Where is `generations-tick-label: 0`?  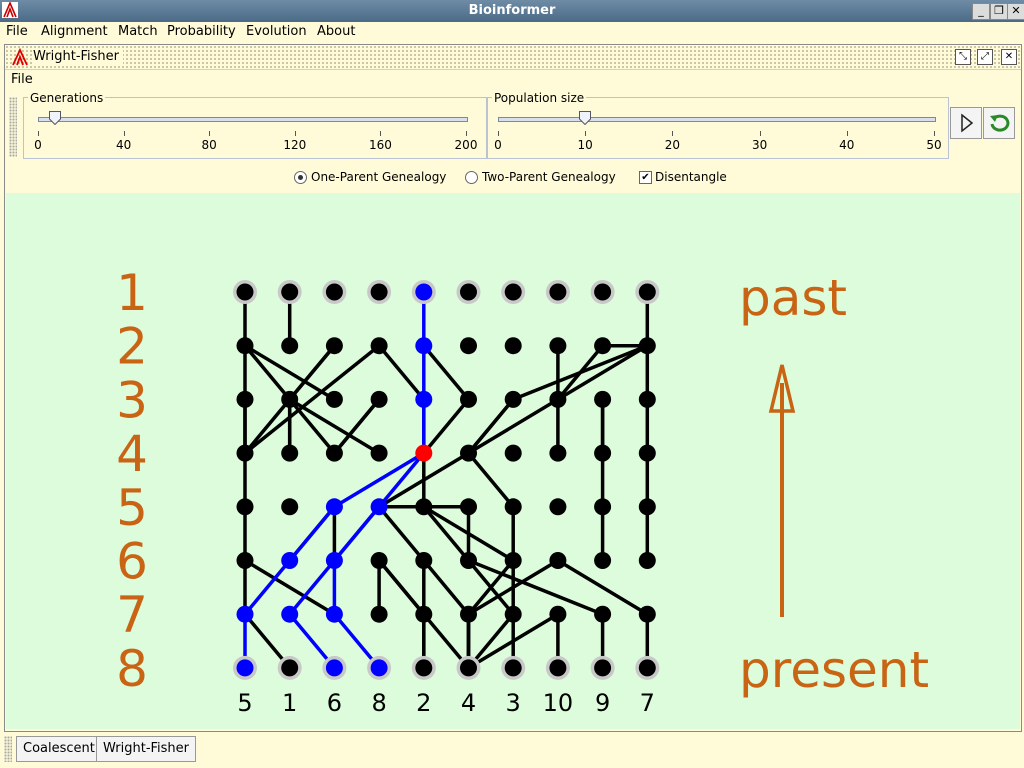
generations-tick-label: 0 is located at coordinates (38, 145).